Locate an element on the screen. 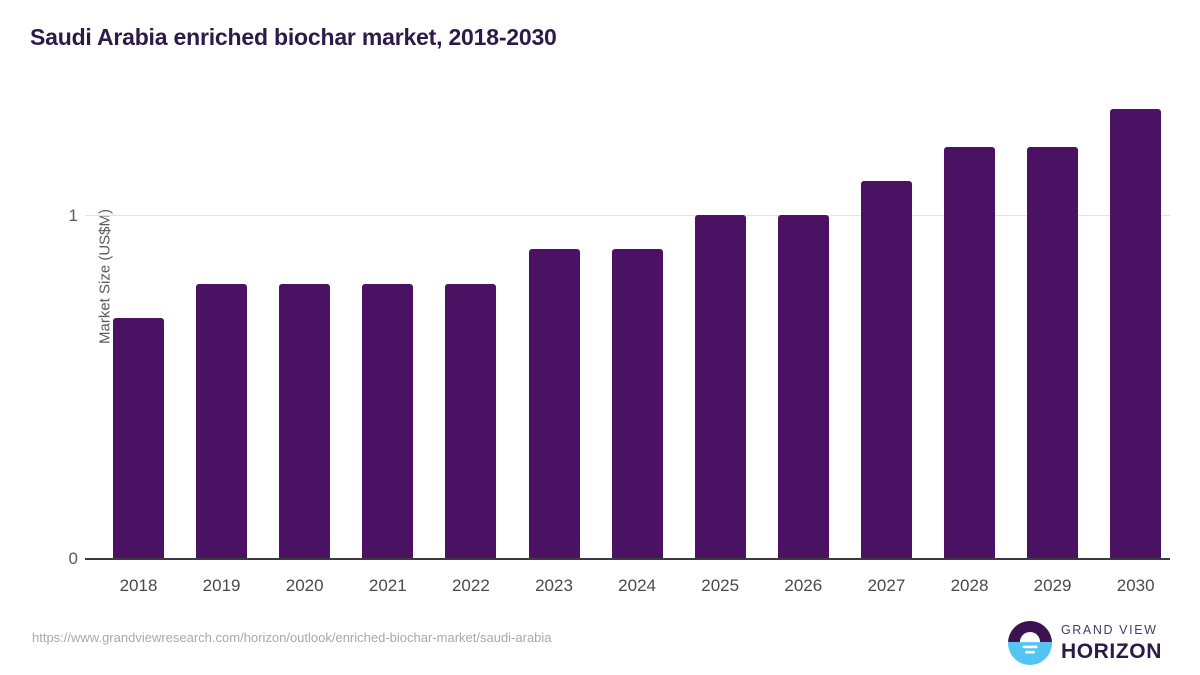 The height and width of the screenshot is (675, 1200). x-axis-tick-label: 2022 is located at coordinates (470, 585).